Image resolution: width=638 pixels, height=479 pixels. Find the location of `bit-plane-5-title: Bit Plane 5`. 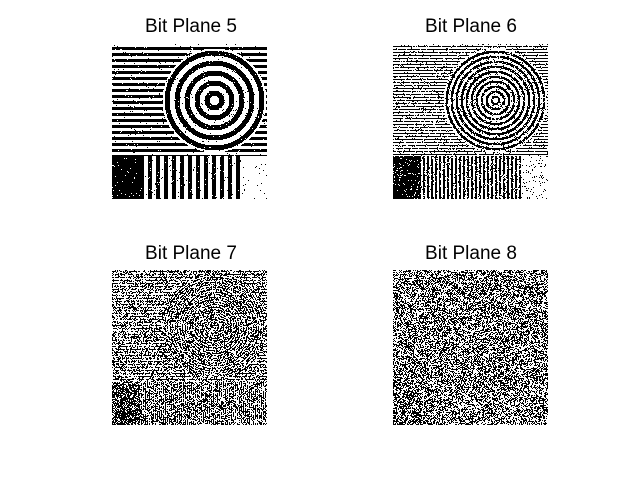

bit-plane-5-title: Bit Plane 5 is located at coordinates (191, 27).